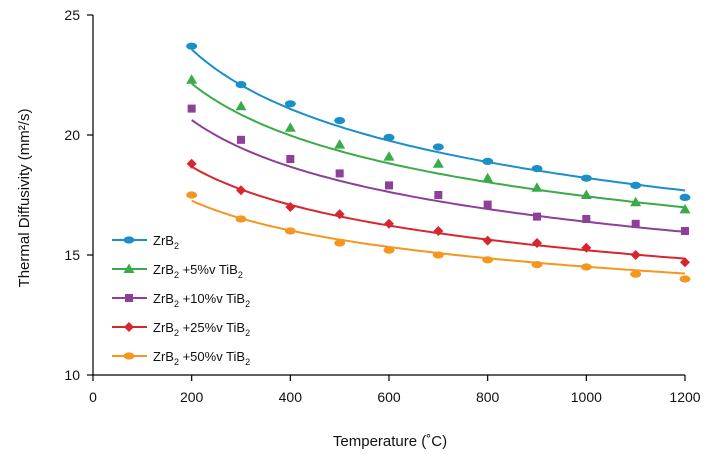  Describe the element at coordinates (390, 441) in the screenshot. I see `x-axis-label: Temperature (˚C)` at that location.